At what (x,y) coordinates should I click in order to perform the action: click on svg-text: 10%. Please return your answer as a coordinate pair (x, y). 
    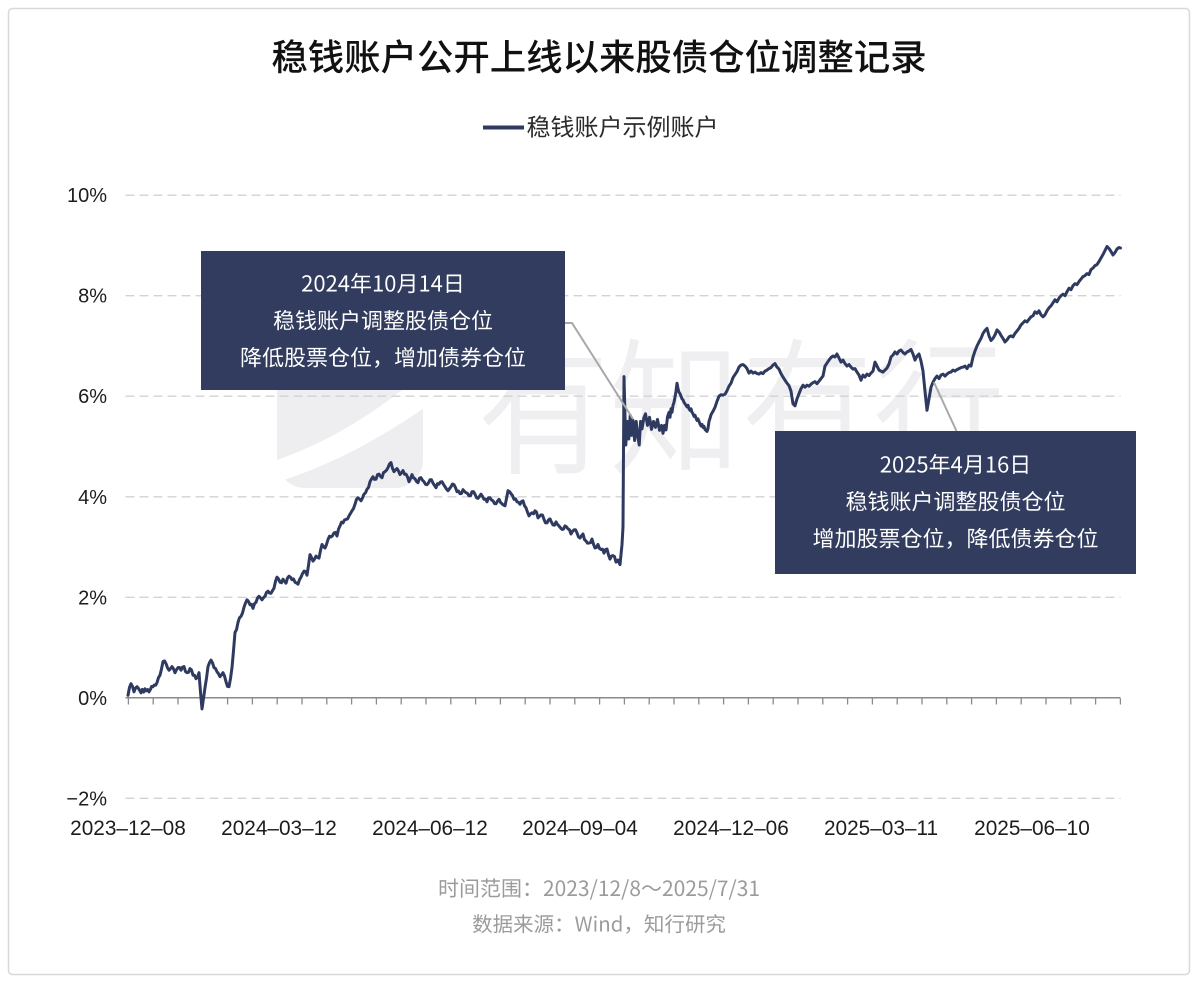
    Looking at the image, I should click on (87, 196).